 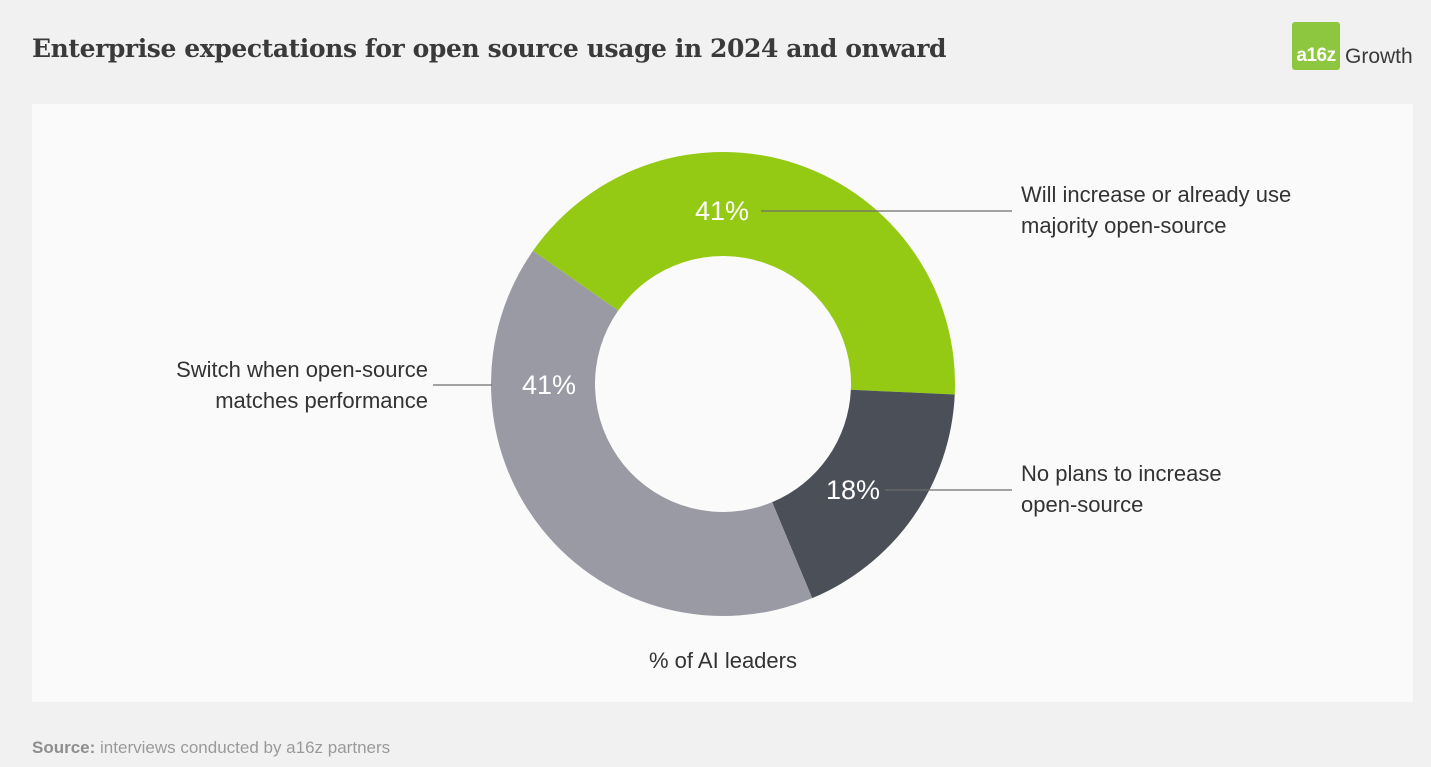 I want to click on logo-mark-text: a16z, so click(x=1316, y=55).